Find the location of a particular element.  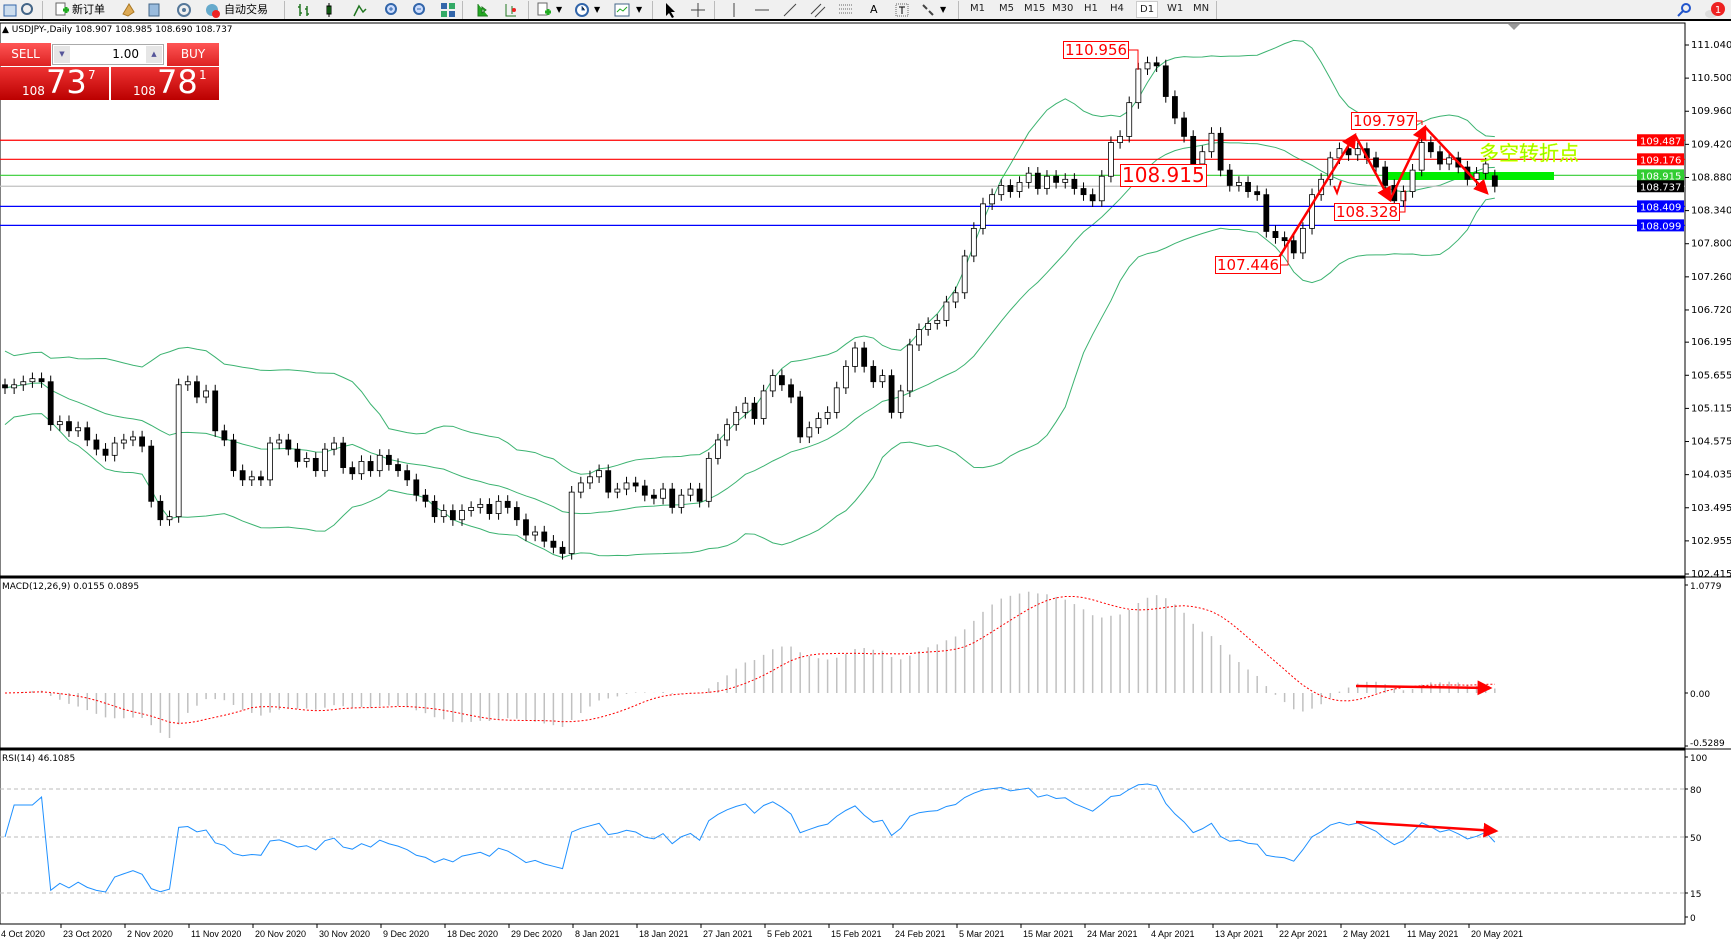

terminal-icon is located at coordinates (154, 10).